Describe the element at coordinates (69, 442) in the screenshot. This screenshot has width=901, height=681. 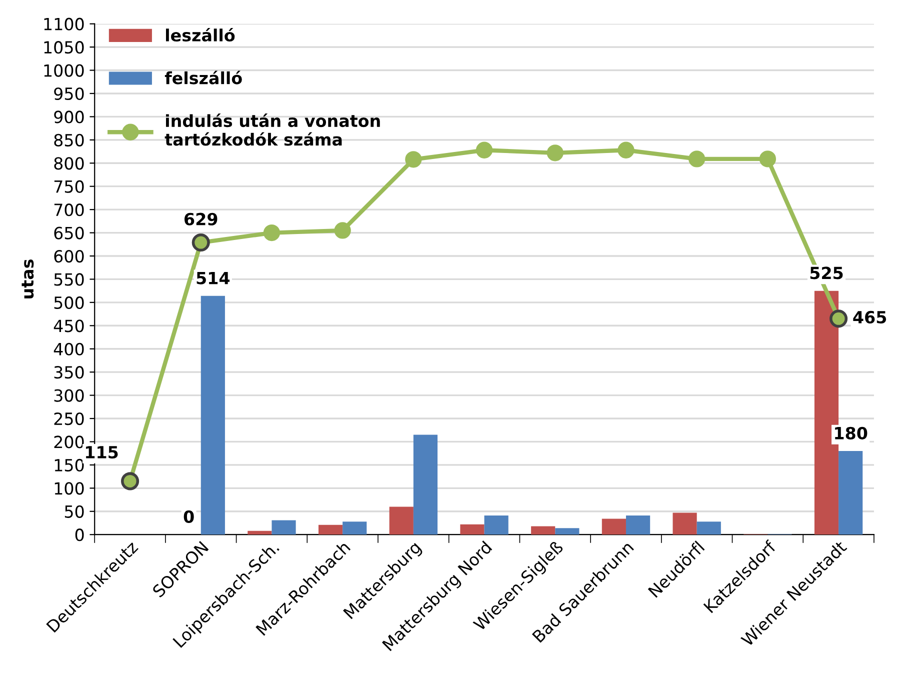
I see `y-tick-label: 200` at that location.